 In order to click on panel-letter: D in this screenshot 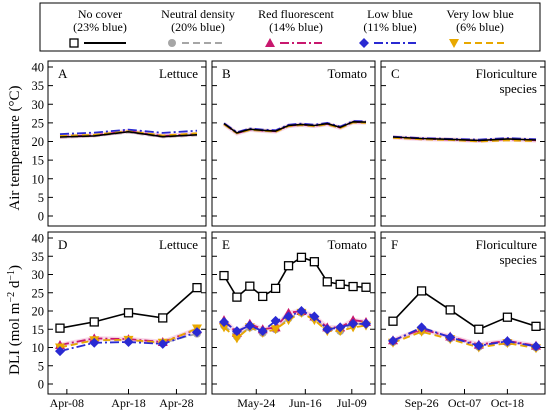, I will do `click(62, 244)`.